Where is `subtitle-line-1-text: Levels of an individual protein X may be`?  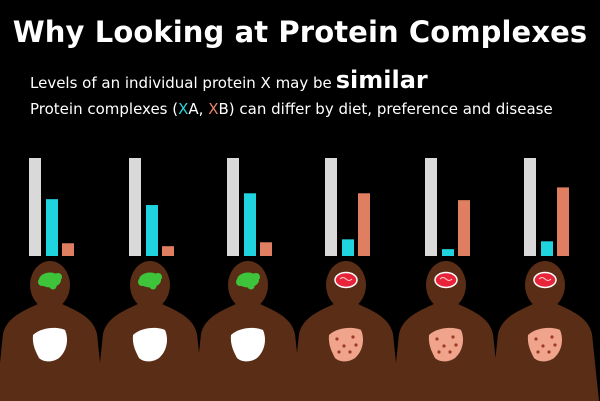
subtitle-line-1-text: Levels of an individual protein X may be is located at coordinates (181, 83).